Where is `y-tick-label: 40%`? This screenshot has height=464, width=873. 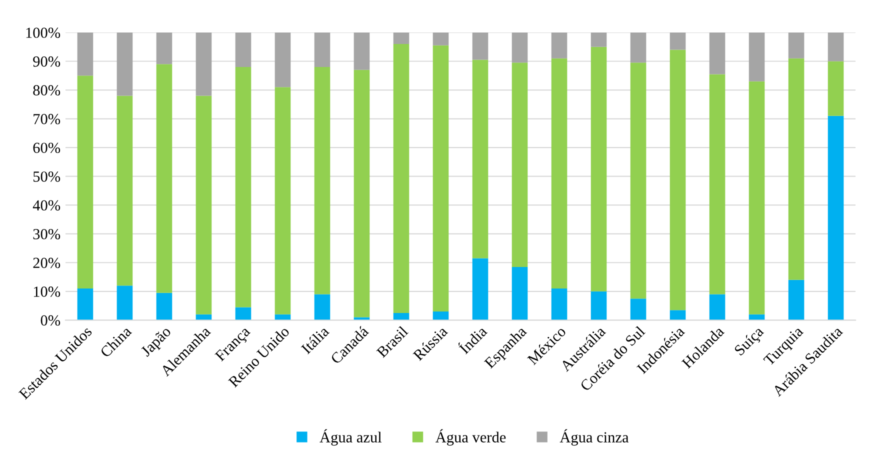 y-tick-label: 40% is located at coordinates (46, 205).